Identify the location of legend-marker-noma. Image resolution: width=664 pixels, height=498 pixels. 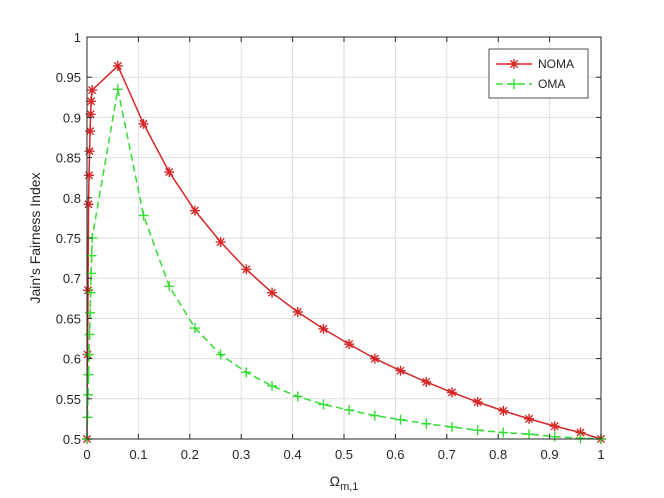
(514, 64).